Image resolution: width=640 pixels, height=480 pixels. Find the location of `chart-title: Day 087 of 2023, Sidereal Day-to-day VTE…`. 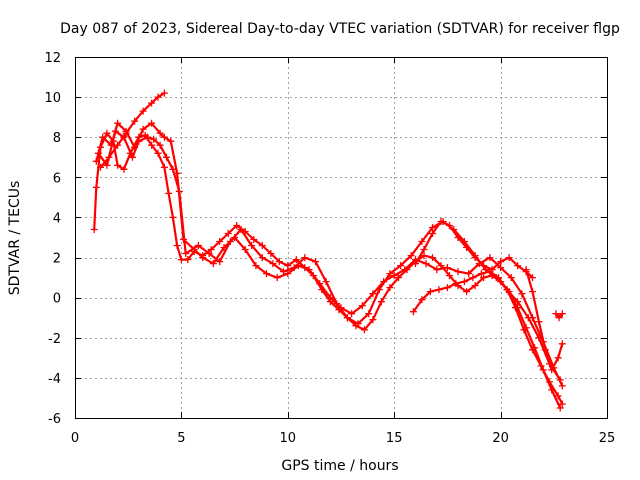

chart-title: Day 087 of 2023, Sidereal Day-to-day VTE… is located at coordinates (340, 29).